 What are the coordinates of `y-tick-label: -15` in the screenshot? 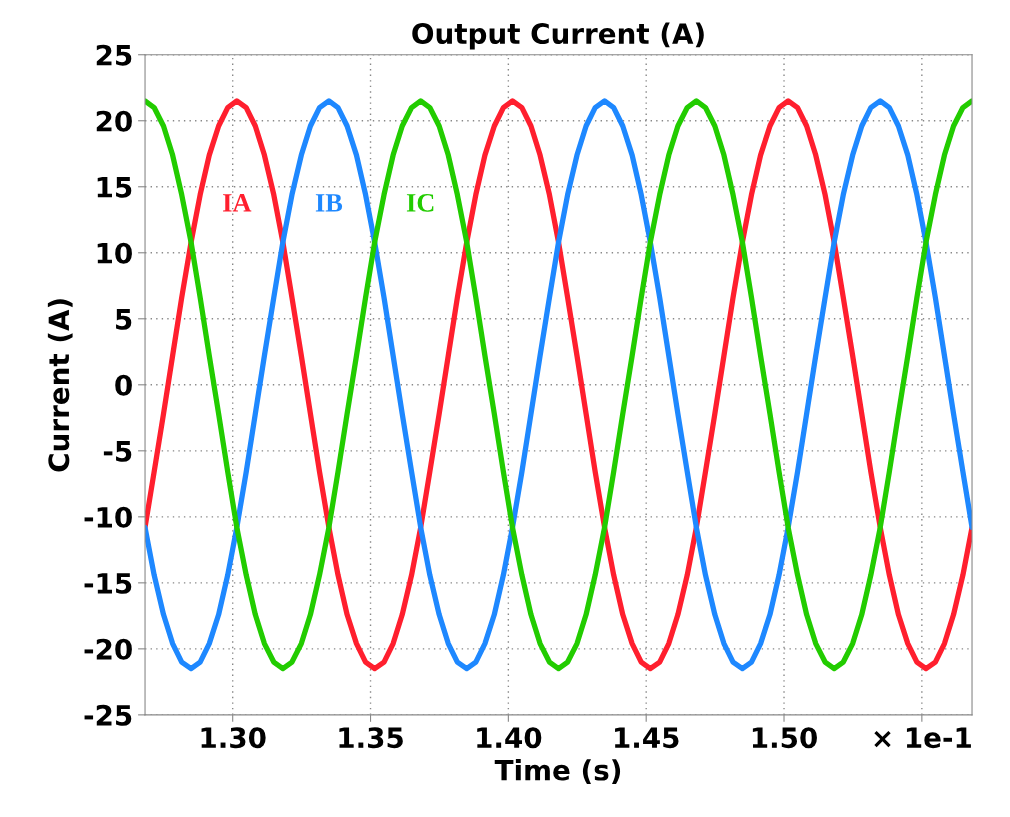 It's located at (108, 583).